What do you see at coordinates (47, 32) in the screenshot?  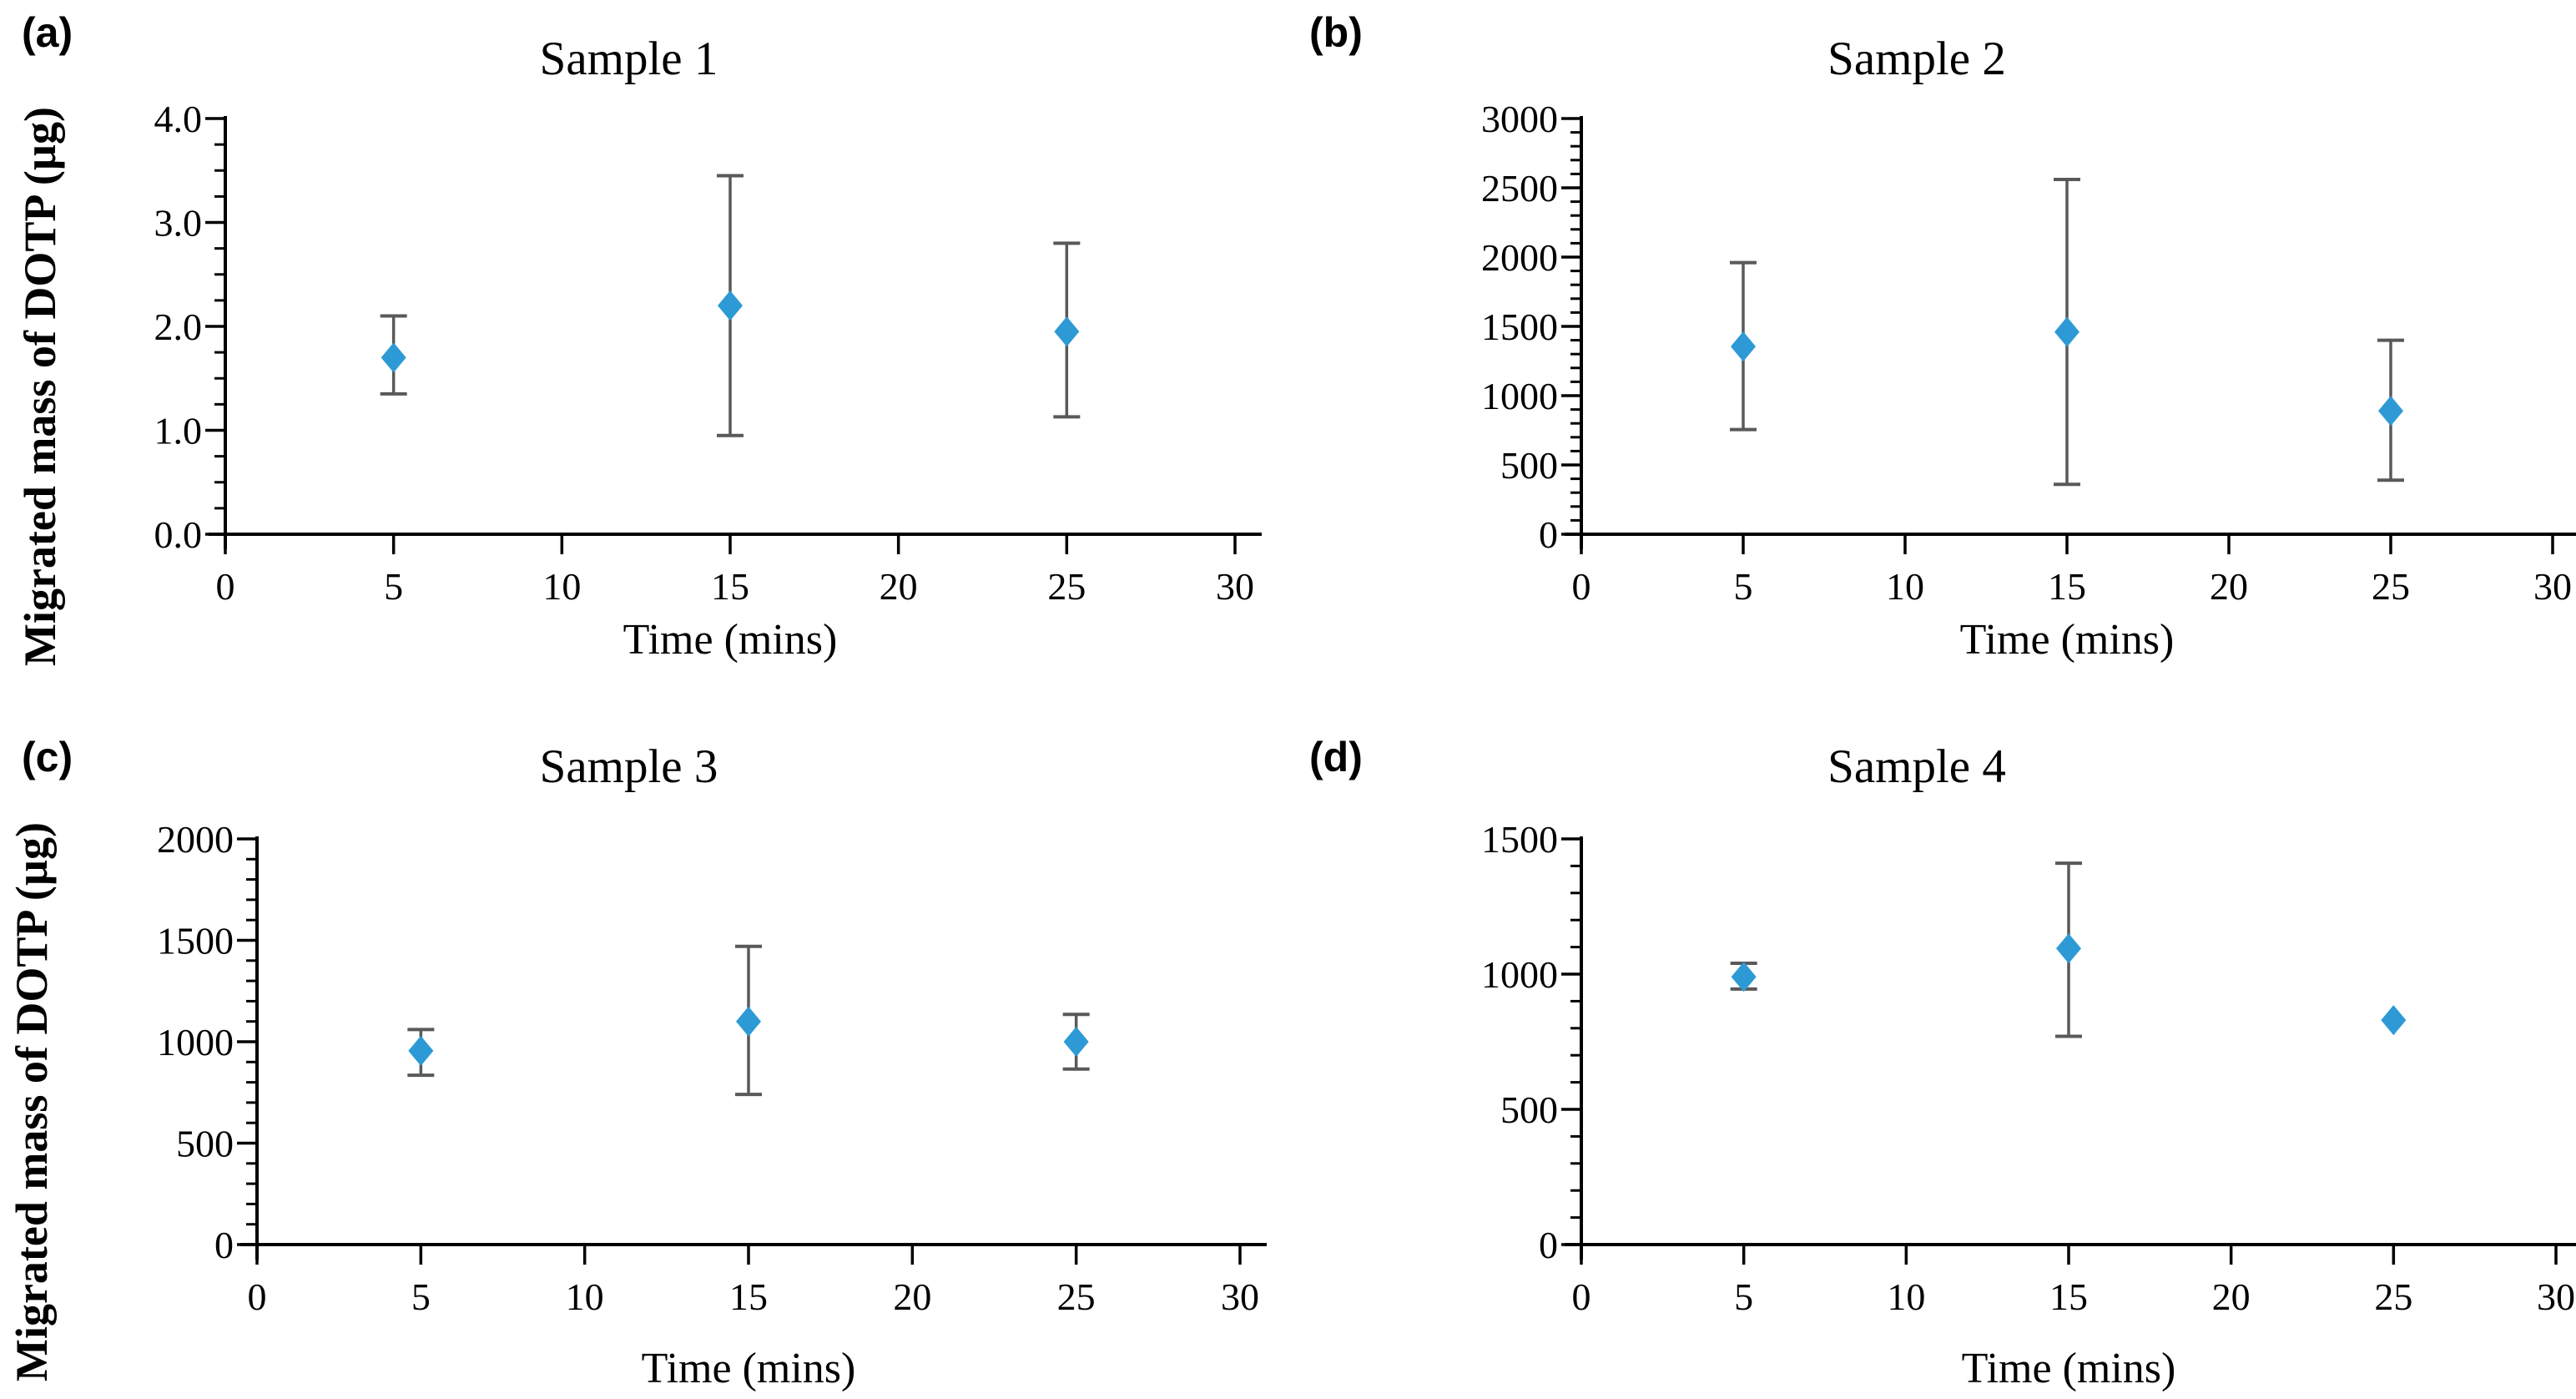 I see `panel-label-a: (a)` at bounding box center [47, 32].